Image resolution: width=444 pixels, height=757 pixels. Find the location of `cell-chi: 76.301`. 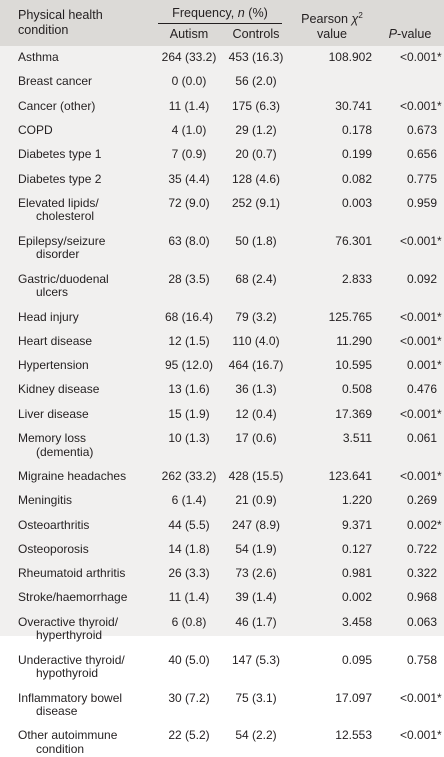

cell-chi: 76.301 is located at coordinates (353, 240).